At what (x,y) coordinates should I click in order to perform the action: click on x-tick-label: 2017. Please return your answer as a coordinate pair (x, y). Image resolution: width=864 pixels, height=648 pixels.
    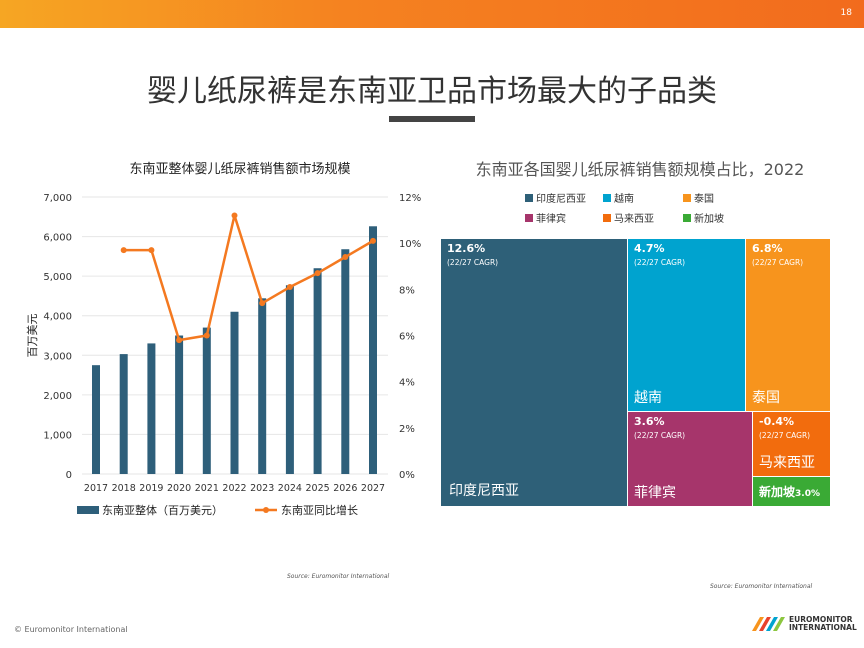
    Looking at the image, I should click on (96, 488).